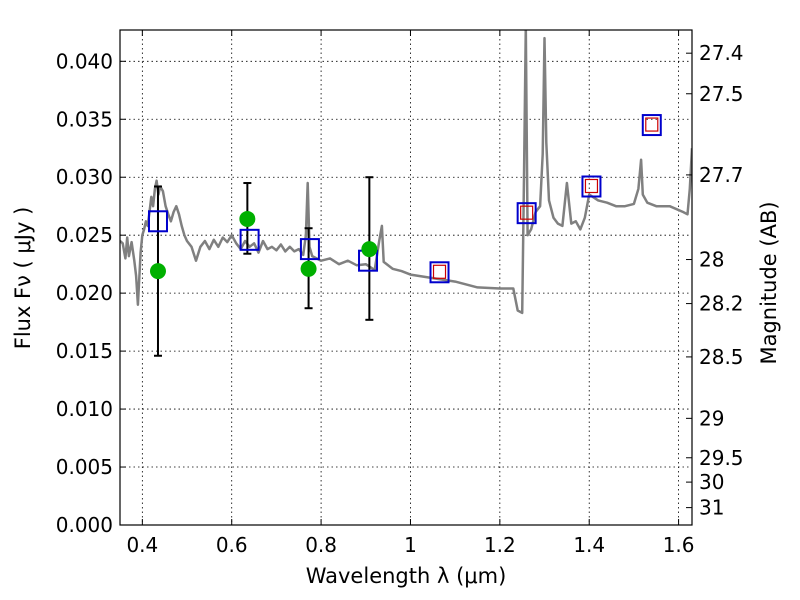 The height and width of the screenshot is (600, 800). Describe the element at coordinates (321, 545) in the screenshot. I see `x-tick-label: 0.8` at that location.